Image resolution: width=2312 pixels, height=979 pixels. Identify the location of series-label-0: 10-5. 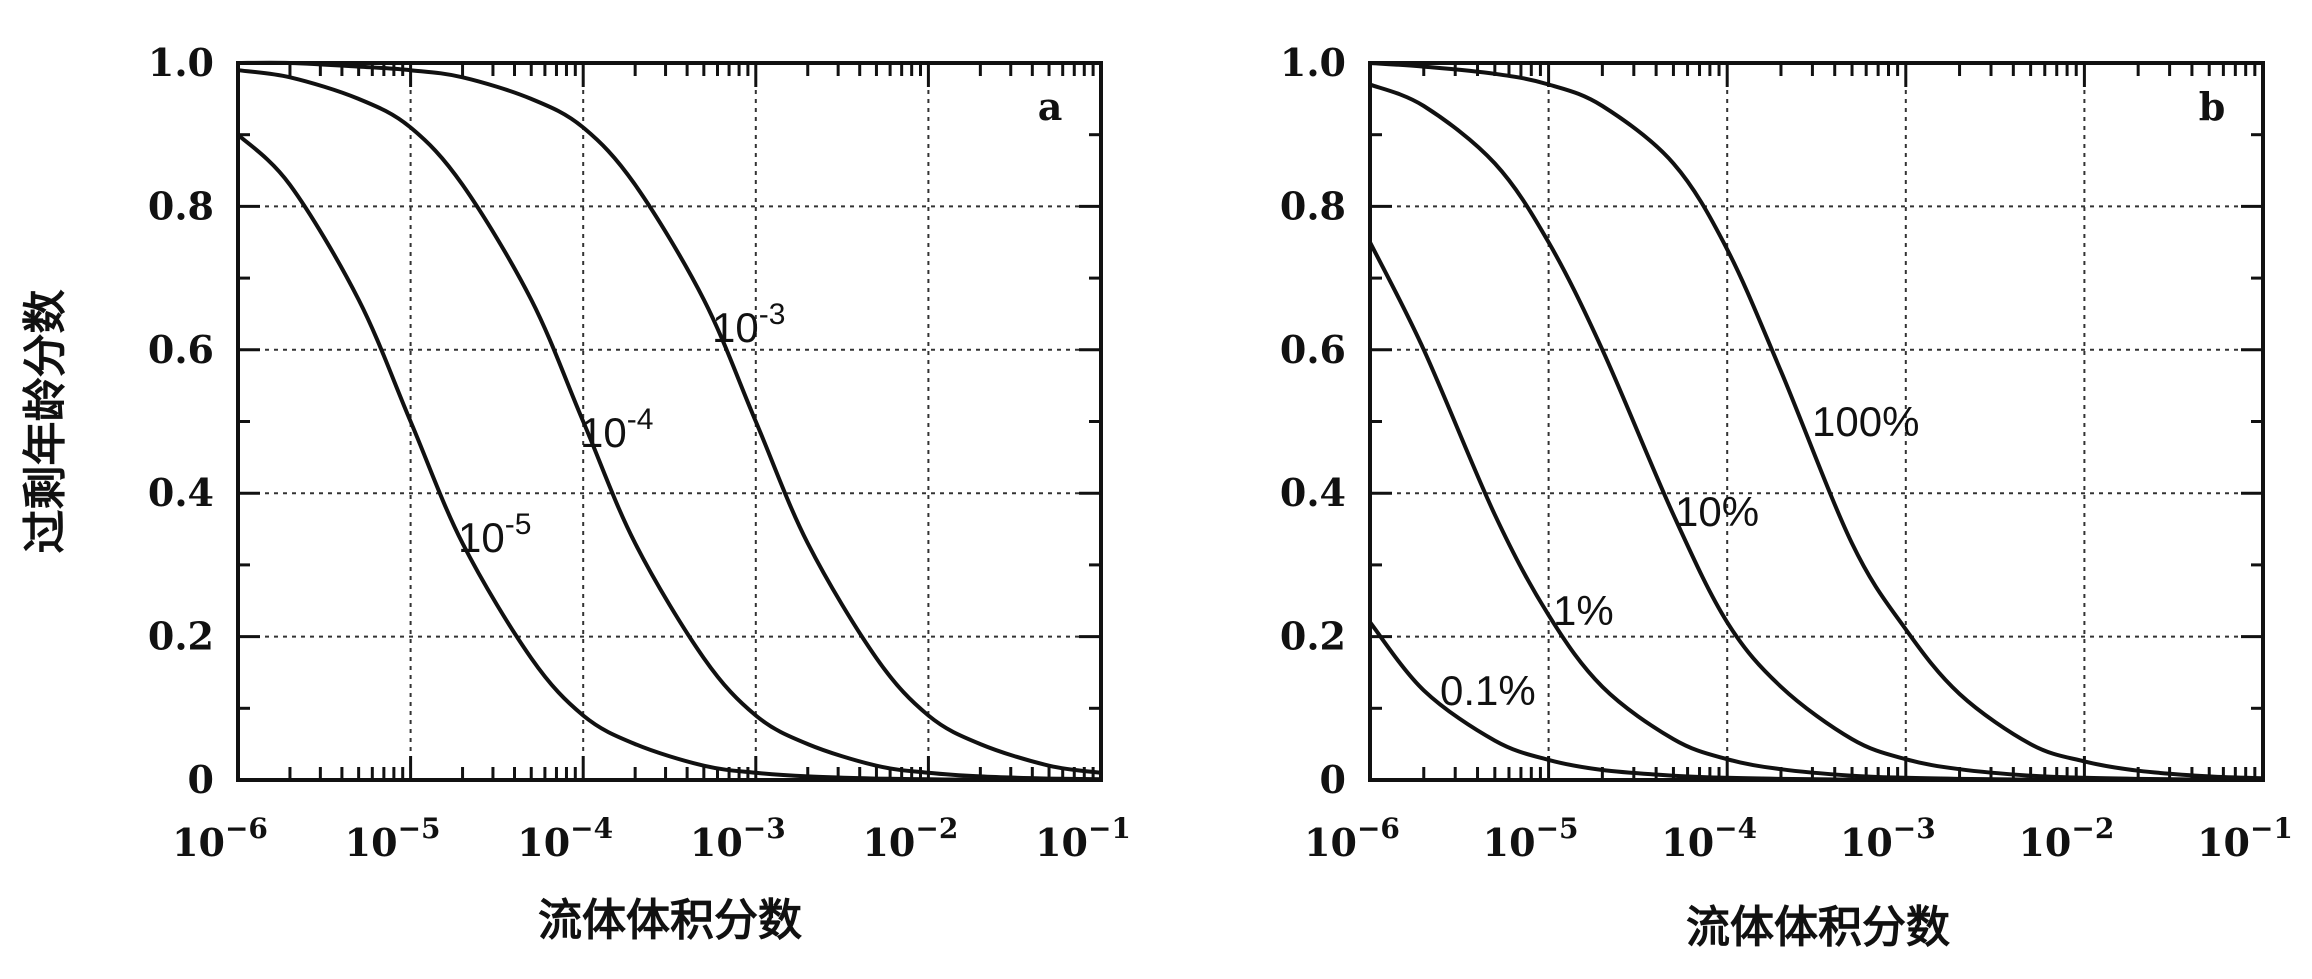
(494, 534).